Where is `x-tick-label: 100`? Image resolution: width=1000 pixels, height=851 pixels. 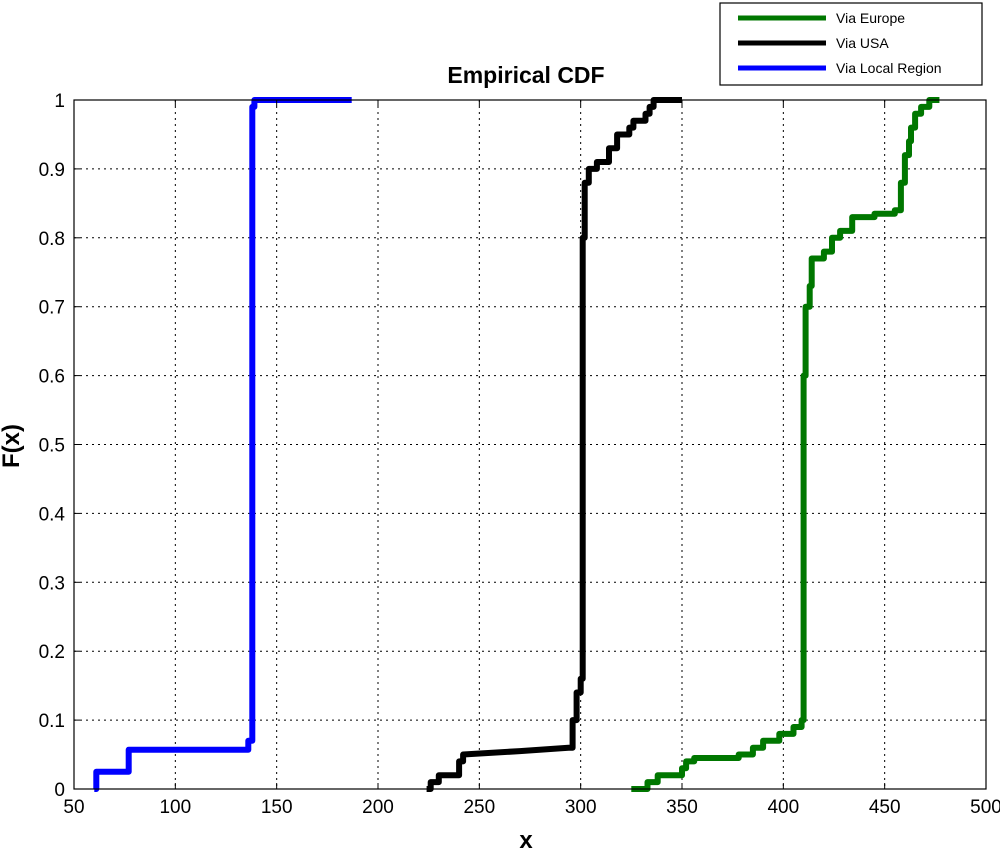
x-tick-label: 100 is located at coordinates (175, 807).